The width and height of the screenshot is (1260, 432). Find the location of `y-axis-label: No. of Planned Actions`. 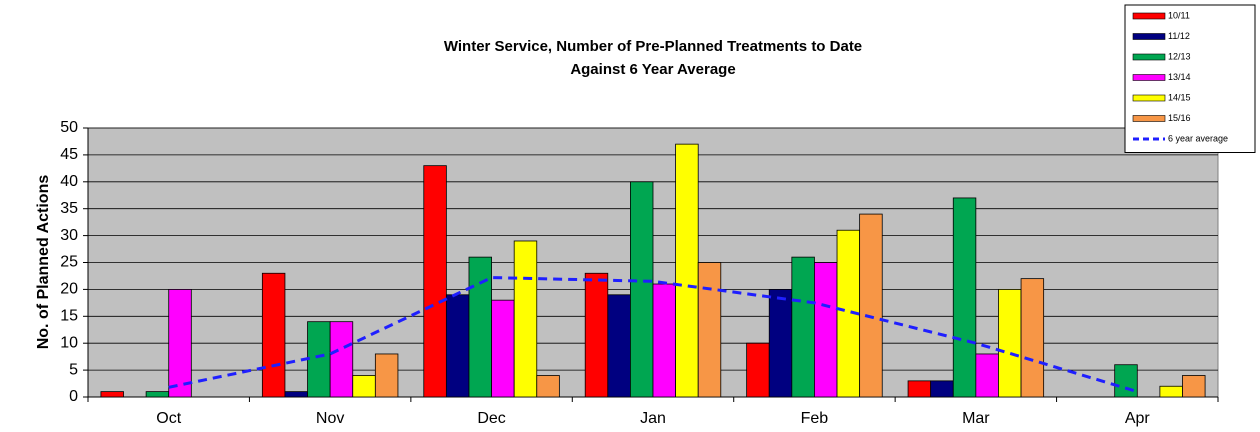

y-axis-label: No. of Planned Actions is located at coordinates (43, 262).